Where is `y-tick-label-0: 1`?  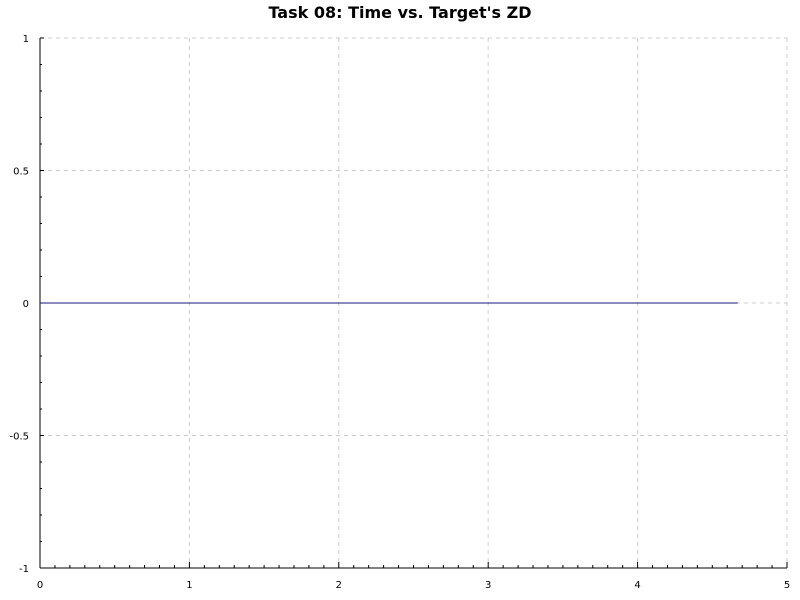 y-tick-label-0: 1 is located at coordinates (26, 39).